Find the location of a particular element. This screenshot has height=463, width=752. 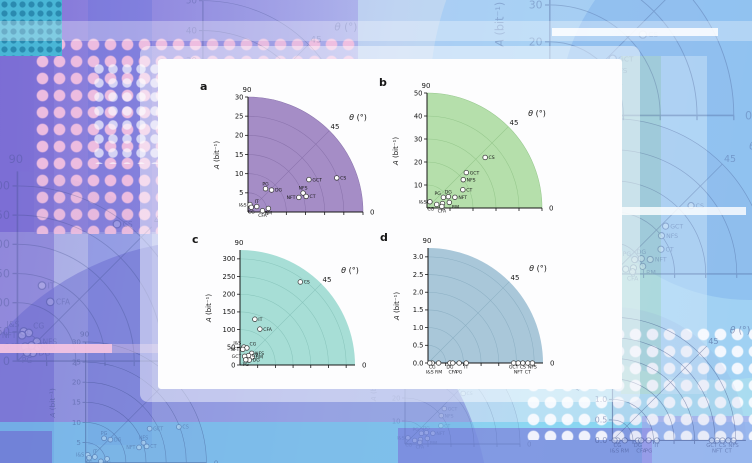

data-point-IT is located at coordinates (656, 440).